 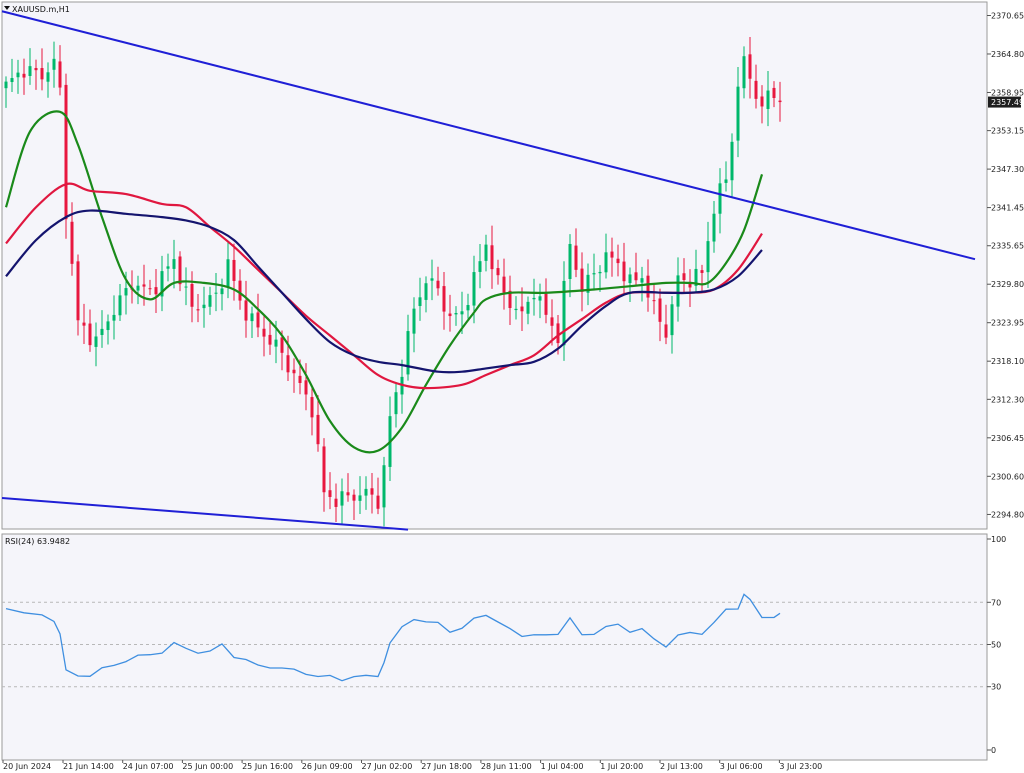 I want to click on rsi-label: RSI(24) 63.9482, so click(x=37, y=541).